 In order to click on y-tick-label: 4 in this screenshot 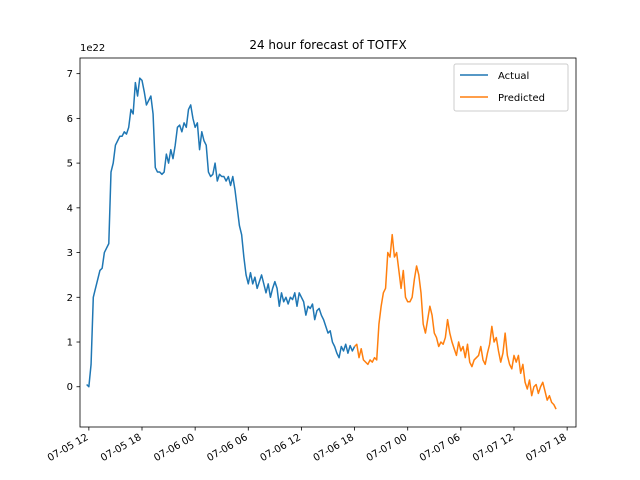, I will do `click(70, 208)`.